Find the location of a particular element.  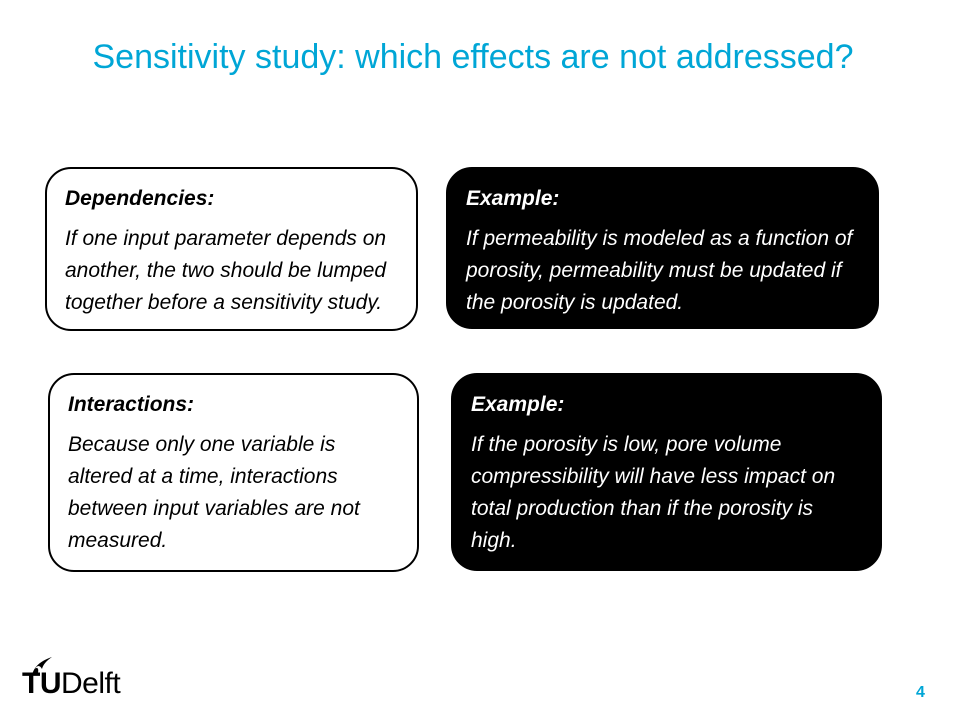

dependencies-heading: Dependencies: is located at coordinates (140, 198).